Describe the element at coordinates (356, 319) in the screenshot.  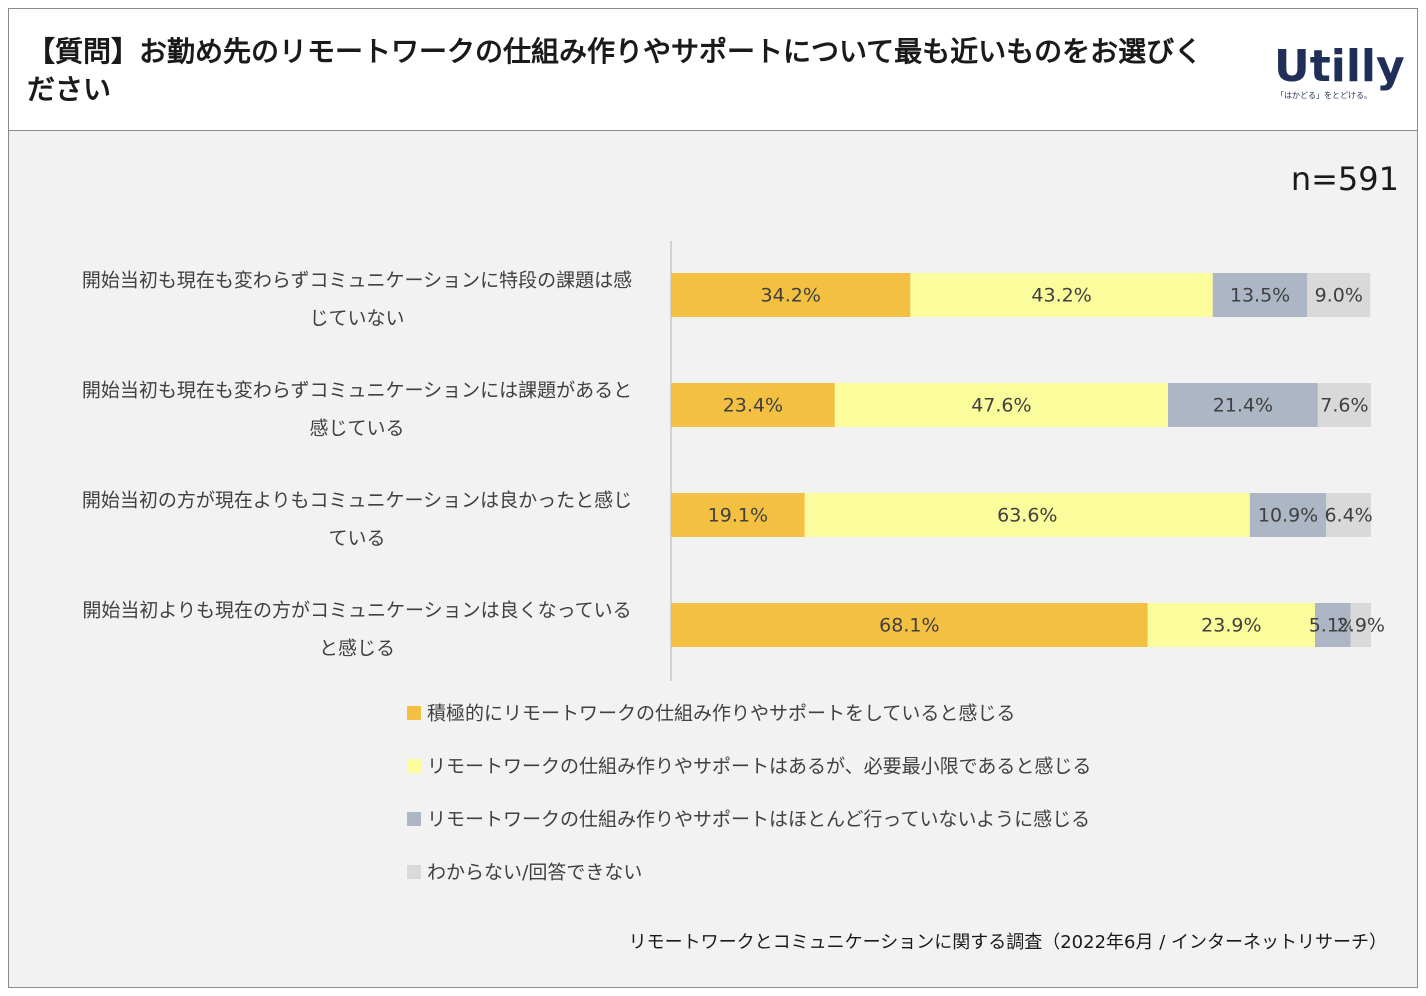
I see `category-label: じていない` at that location.